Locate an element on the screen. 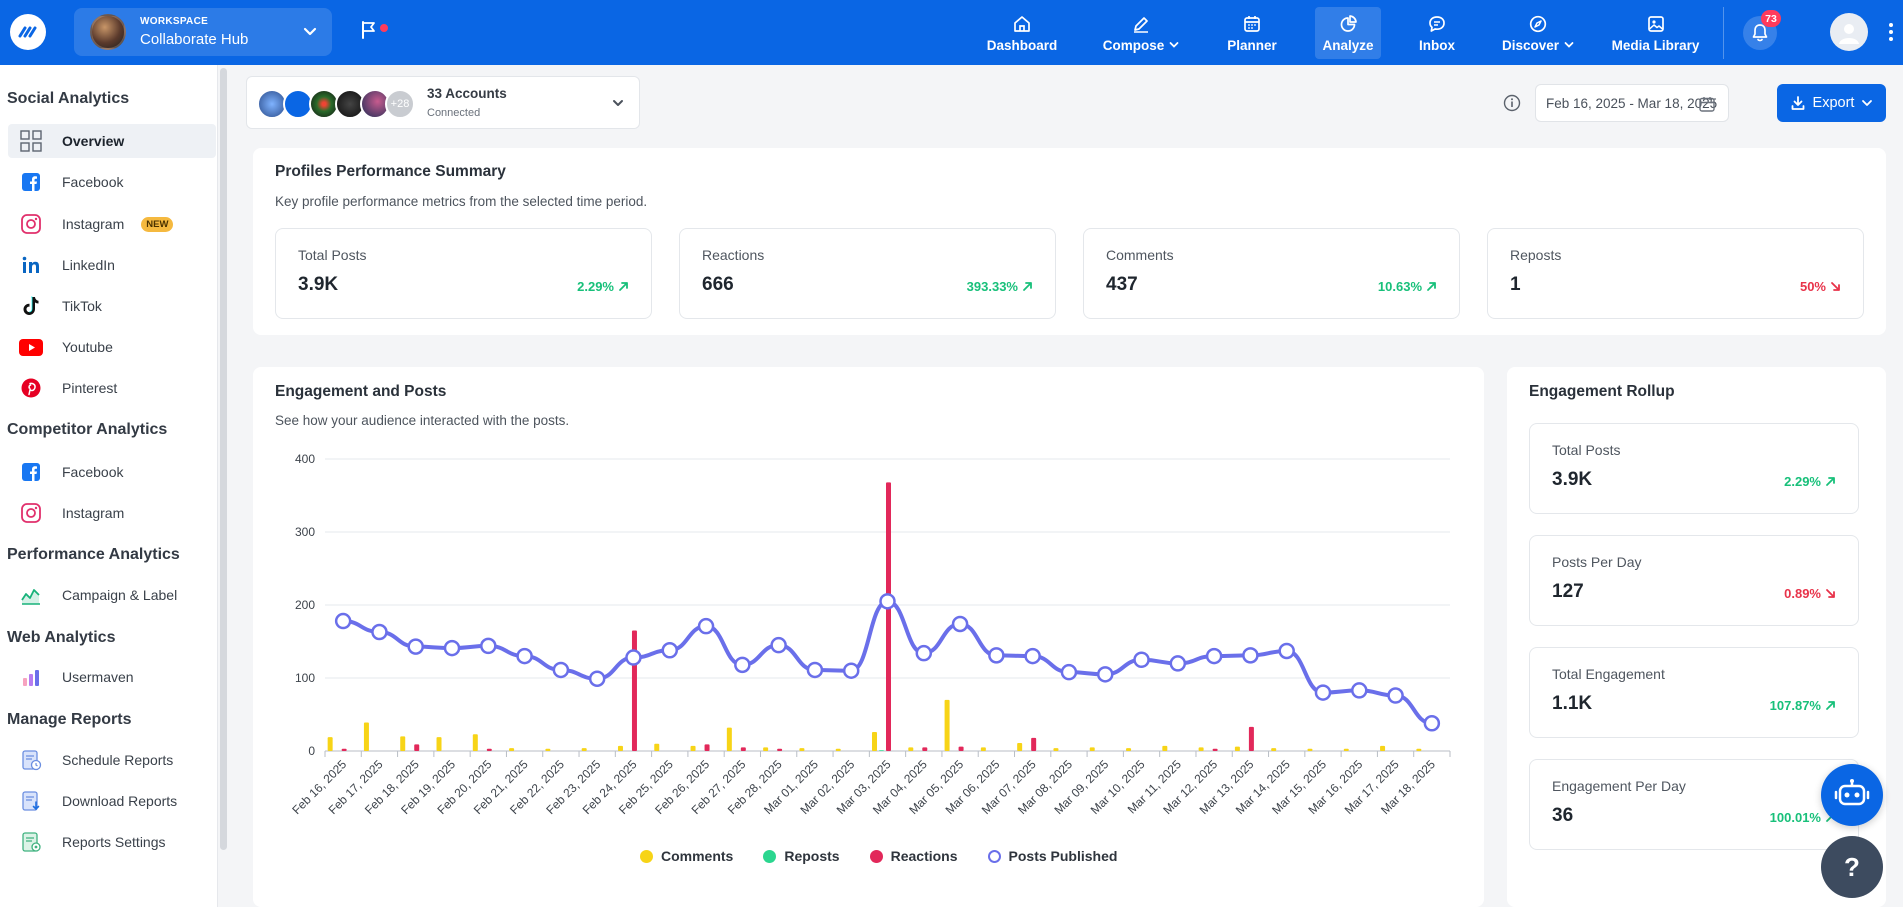 Image resolution: width=1903 pixels, height=907 pixels. bell-icon is located at coordinates (1760, 33).